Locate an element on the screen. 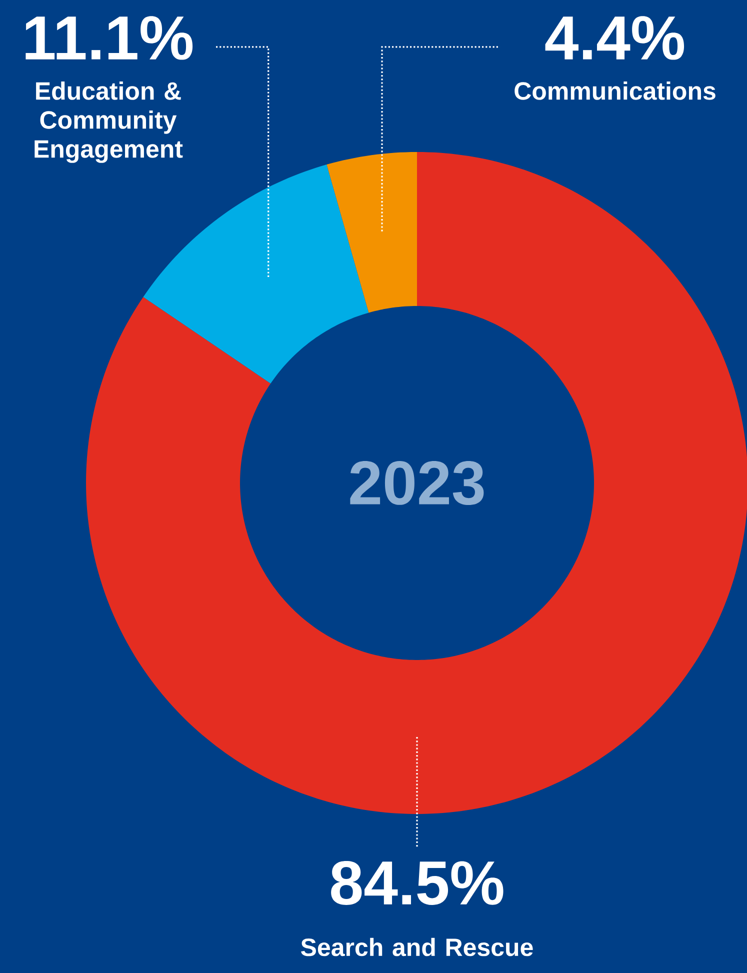 This screenshot has width=747, height=973. slice-label: Education & Community Engagement is located at coordinates (108, 122).